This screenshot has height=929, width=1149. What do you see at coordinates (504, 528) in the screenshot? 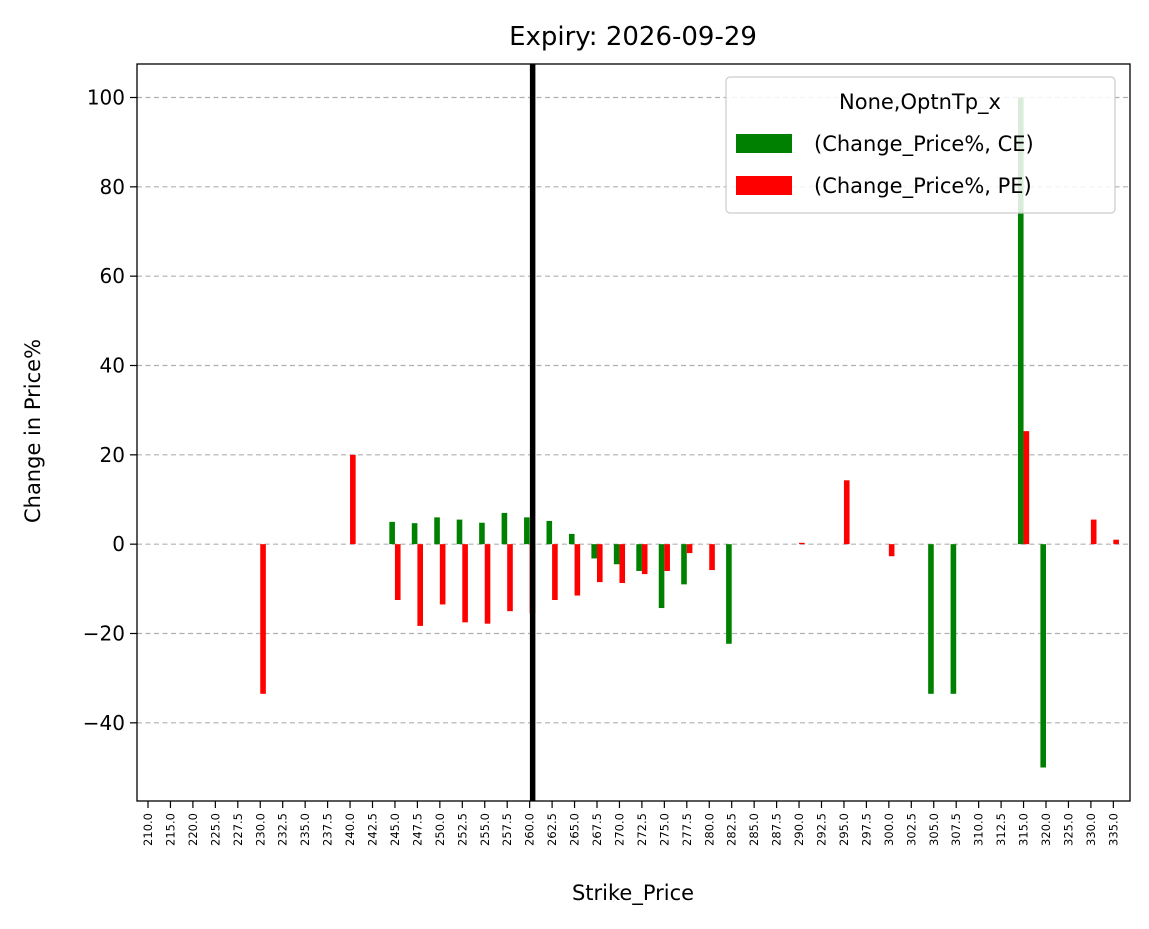
I see `bar-ce-257.5` at bounding box center [504, 528].